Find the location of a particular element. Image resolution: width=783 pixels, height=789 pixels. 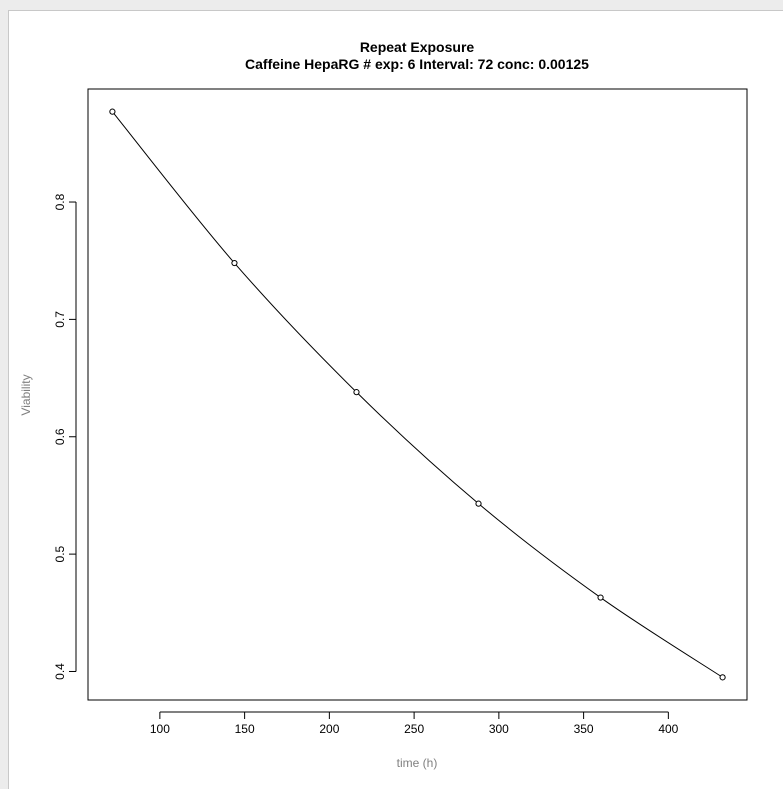

x-axis: 100 150 200 250 300 350 400 is located at coordinates (414, 723).